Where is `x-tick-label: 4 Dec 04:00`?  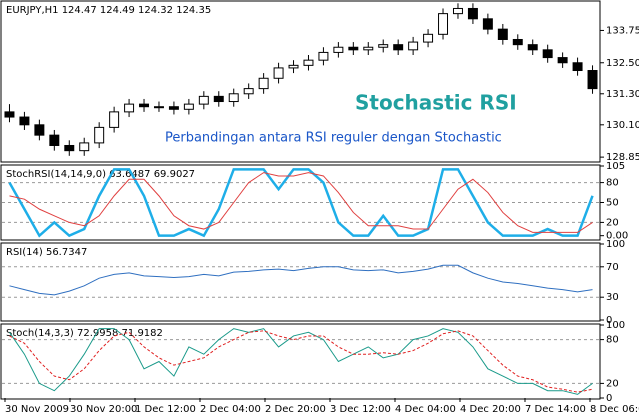 x-tick-label: 4 Dec 04:00 is located at coordinates (425, 409).